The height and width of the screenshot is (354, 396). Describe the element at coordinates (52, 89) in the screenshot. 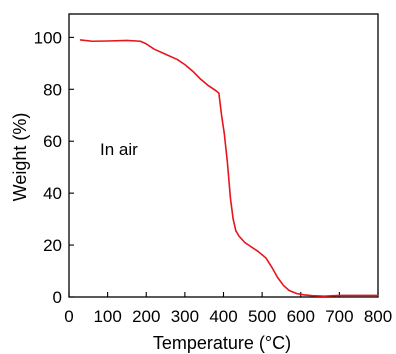

I see `y-tick-label: 80` at that location.